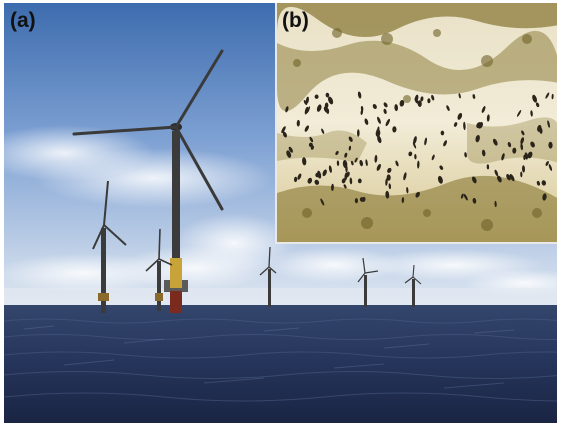 The image size is (561, 426). I want to click on marine-organism-spots, so click(417, 149).